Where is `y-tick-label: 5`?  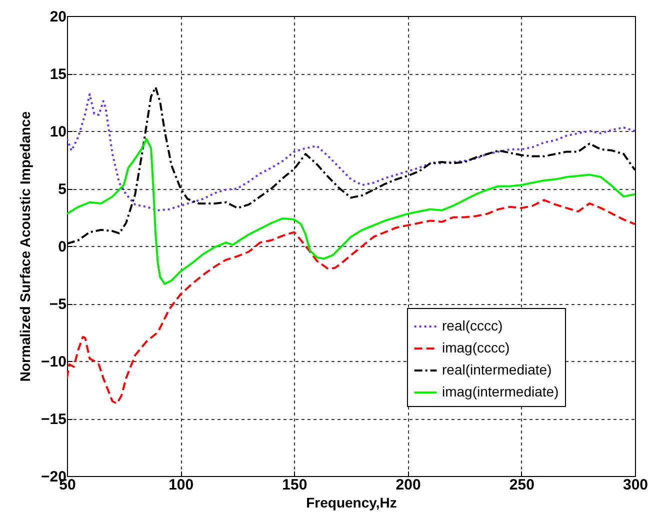 y-tick-label: 5 is located at coordinates (62, 189).